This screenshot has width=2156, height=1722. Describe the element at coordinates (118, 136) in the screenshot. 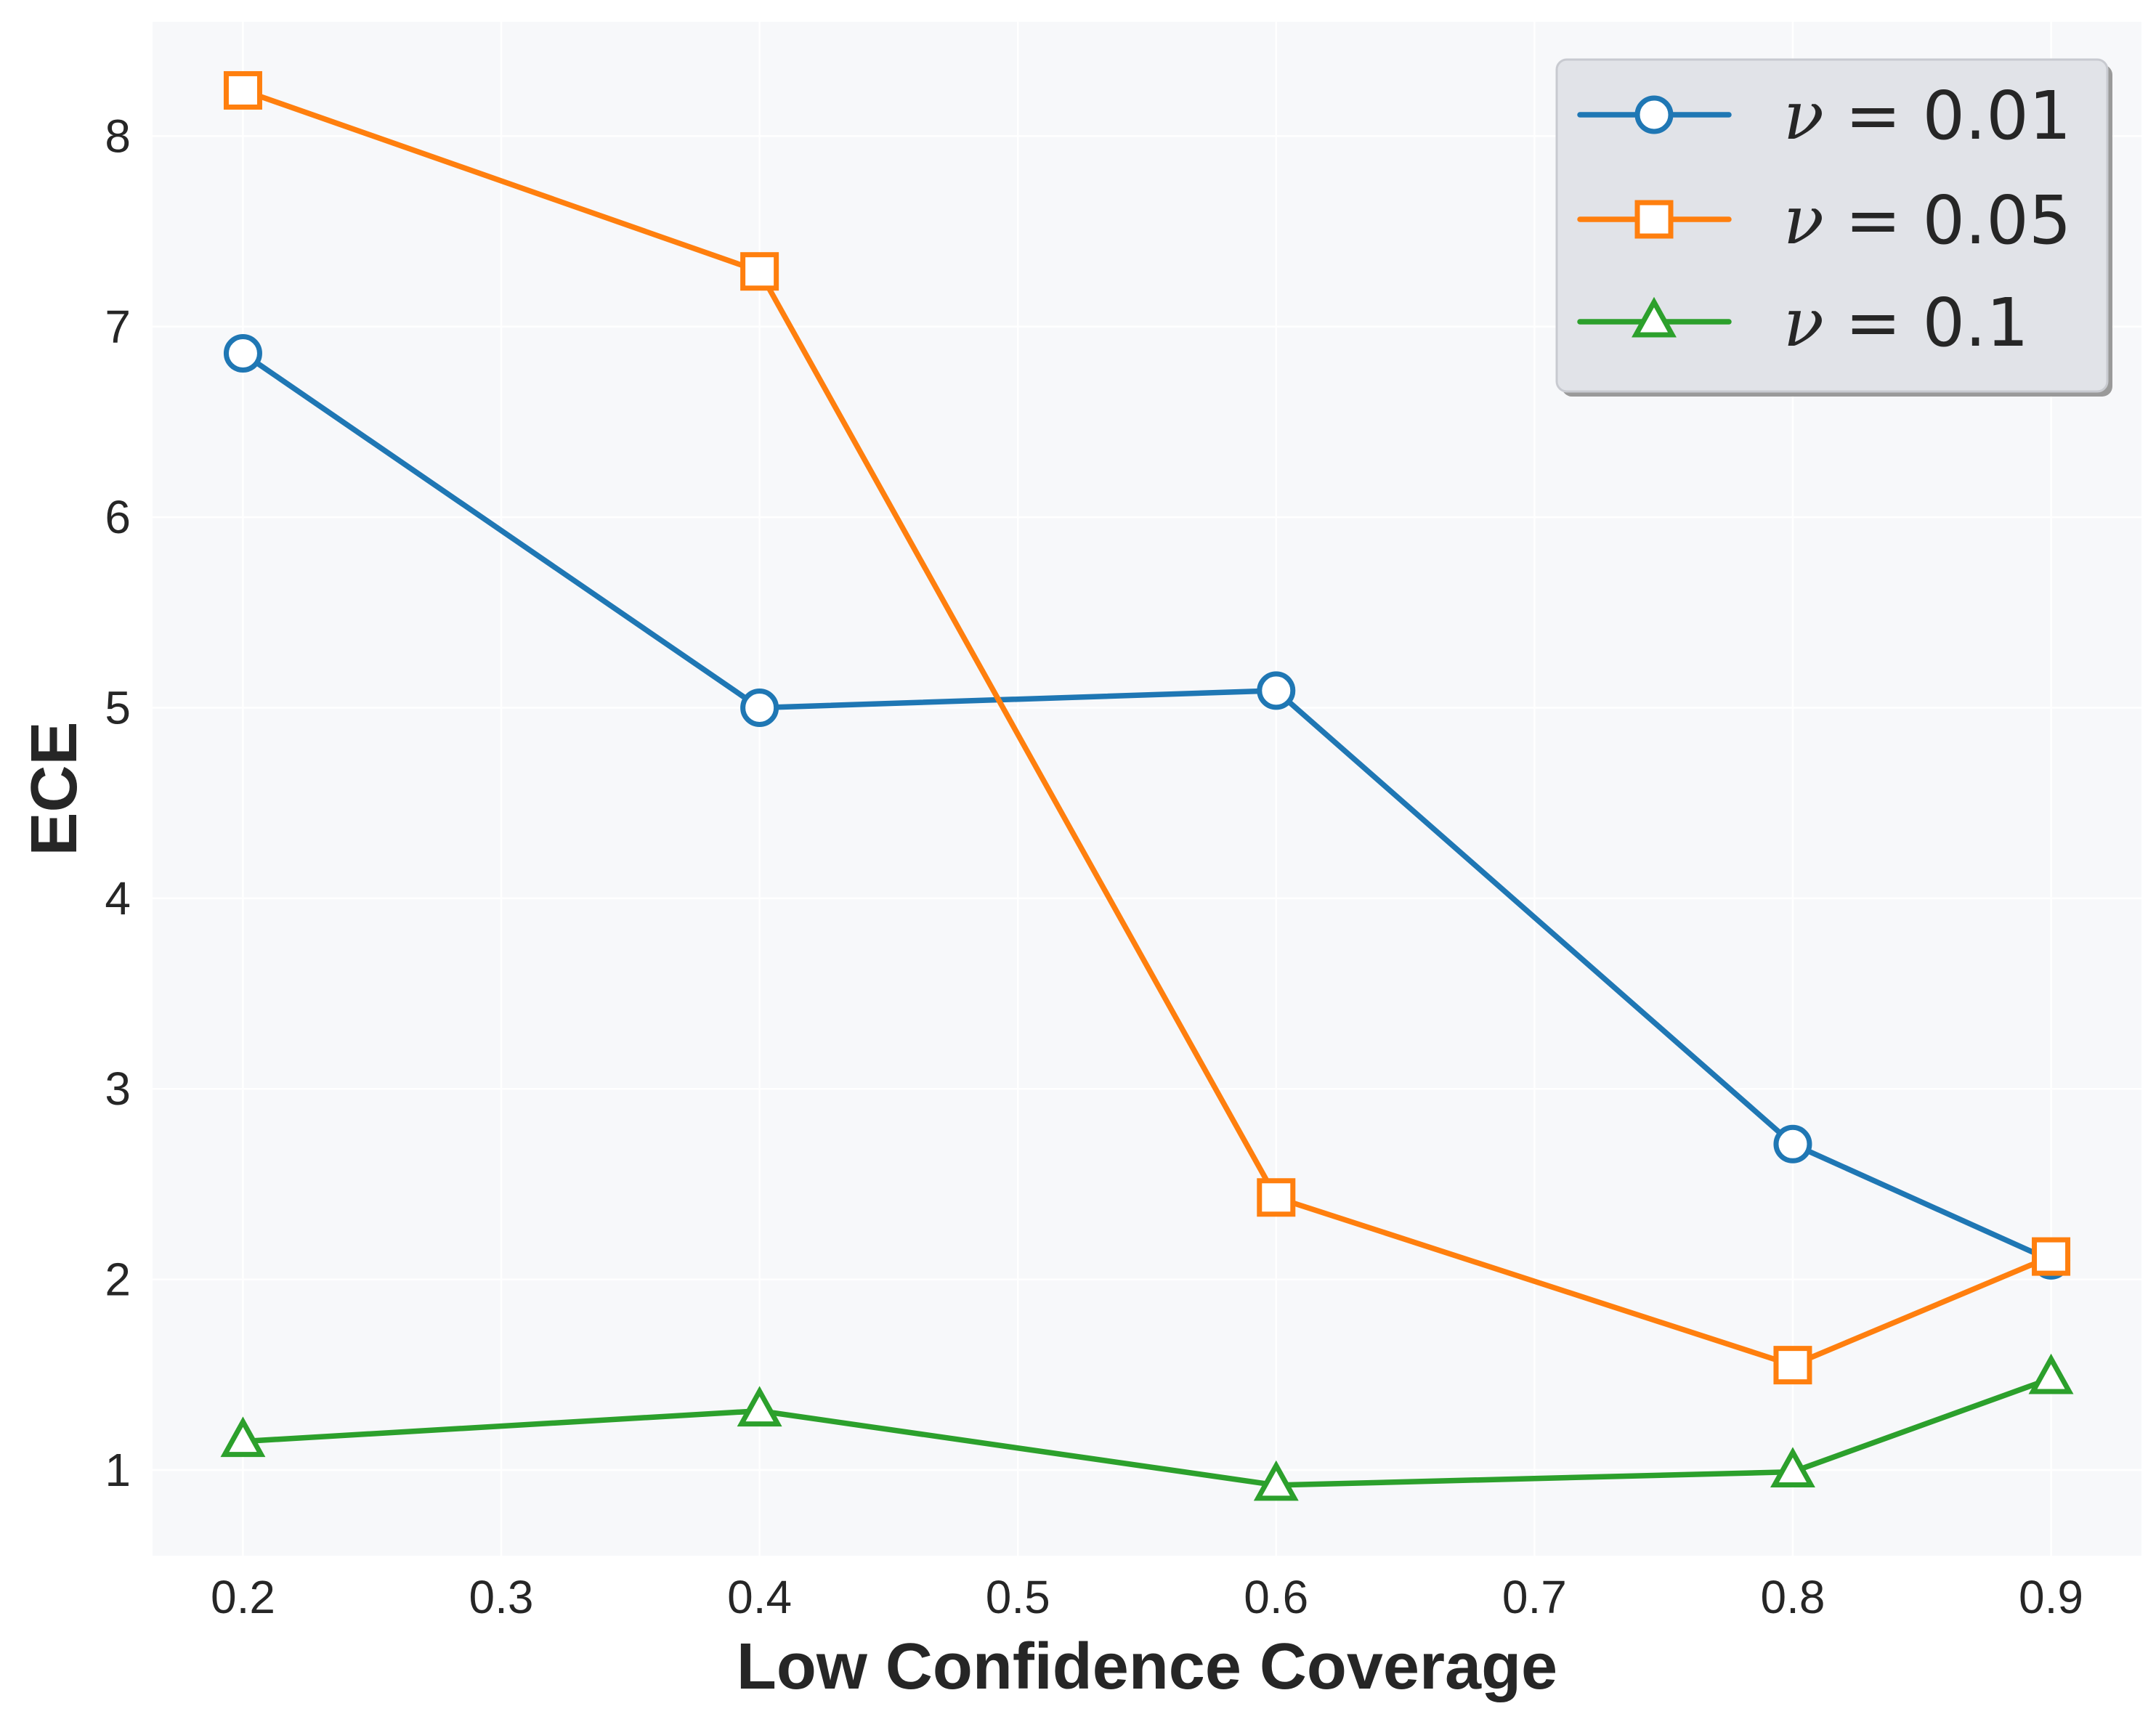

I see `y-tick-label: 8` at that location.